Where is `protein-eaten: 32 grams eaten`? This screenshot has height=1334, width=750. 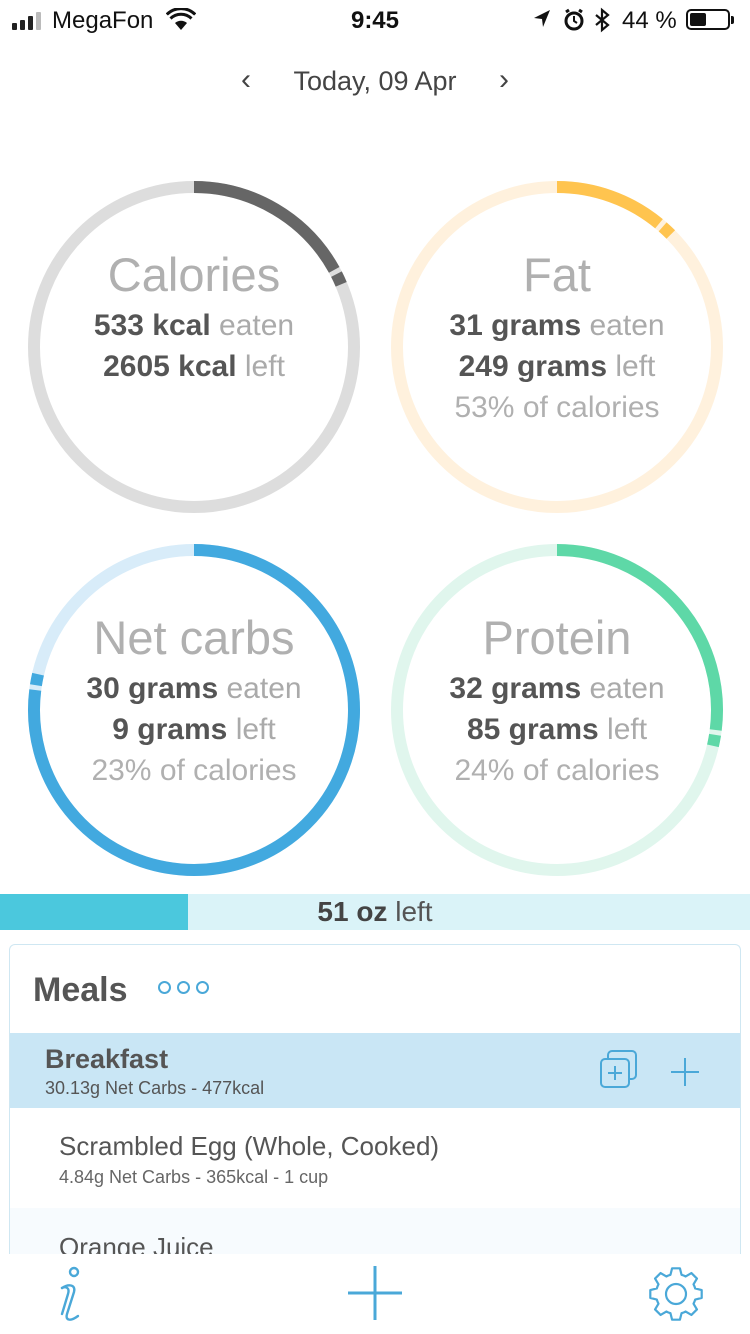 protein-eaten: 32 grams eaten is located at coordinates (557, 688).